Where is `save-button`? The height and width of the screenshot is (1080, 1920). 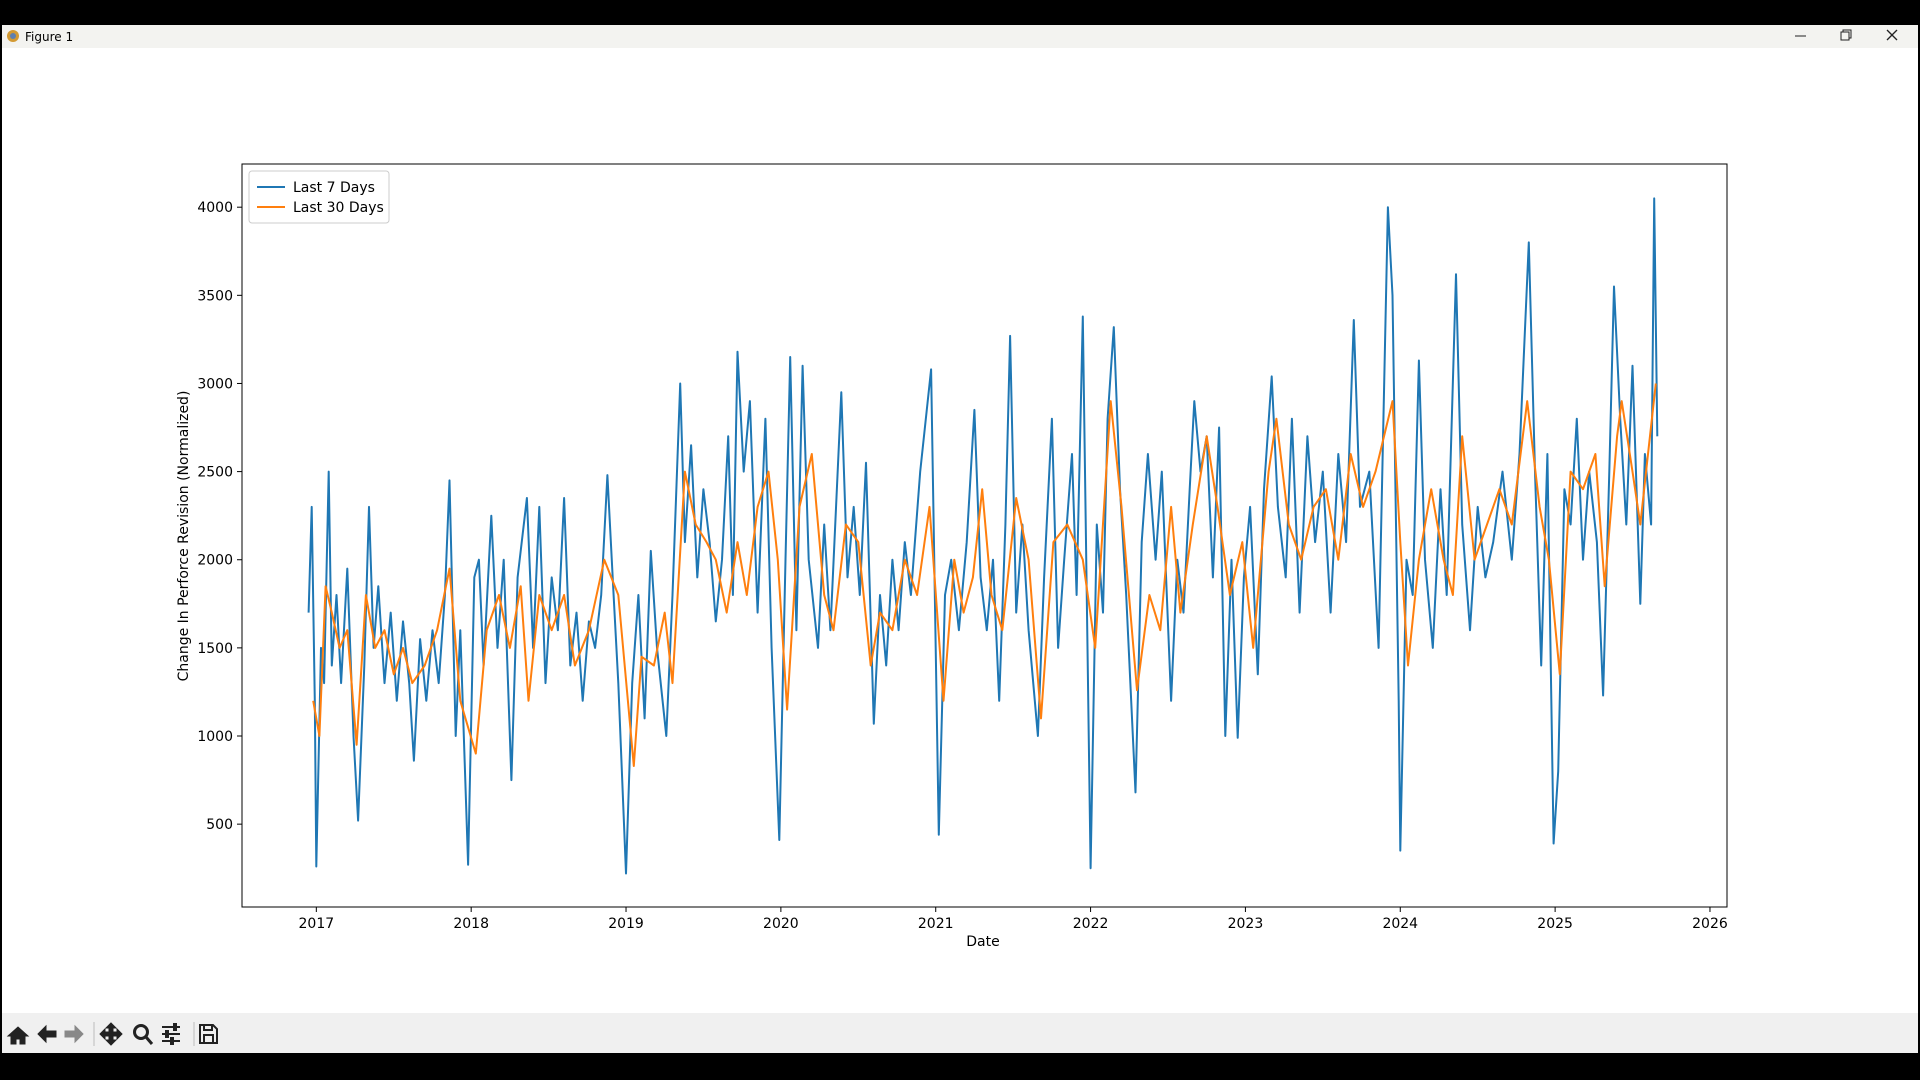
save-button is located at coordinates (208, 1034).